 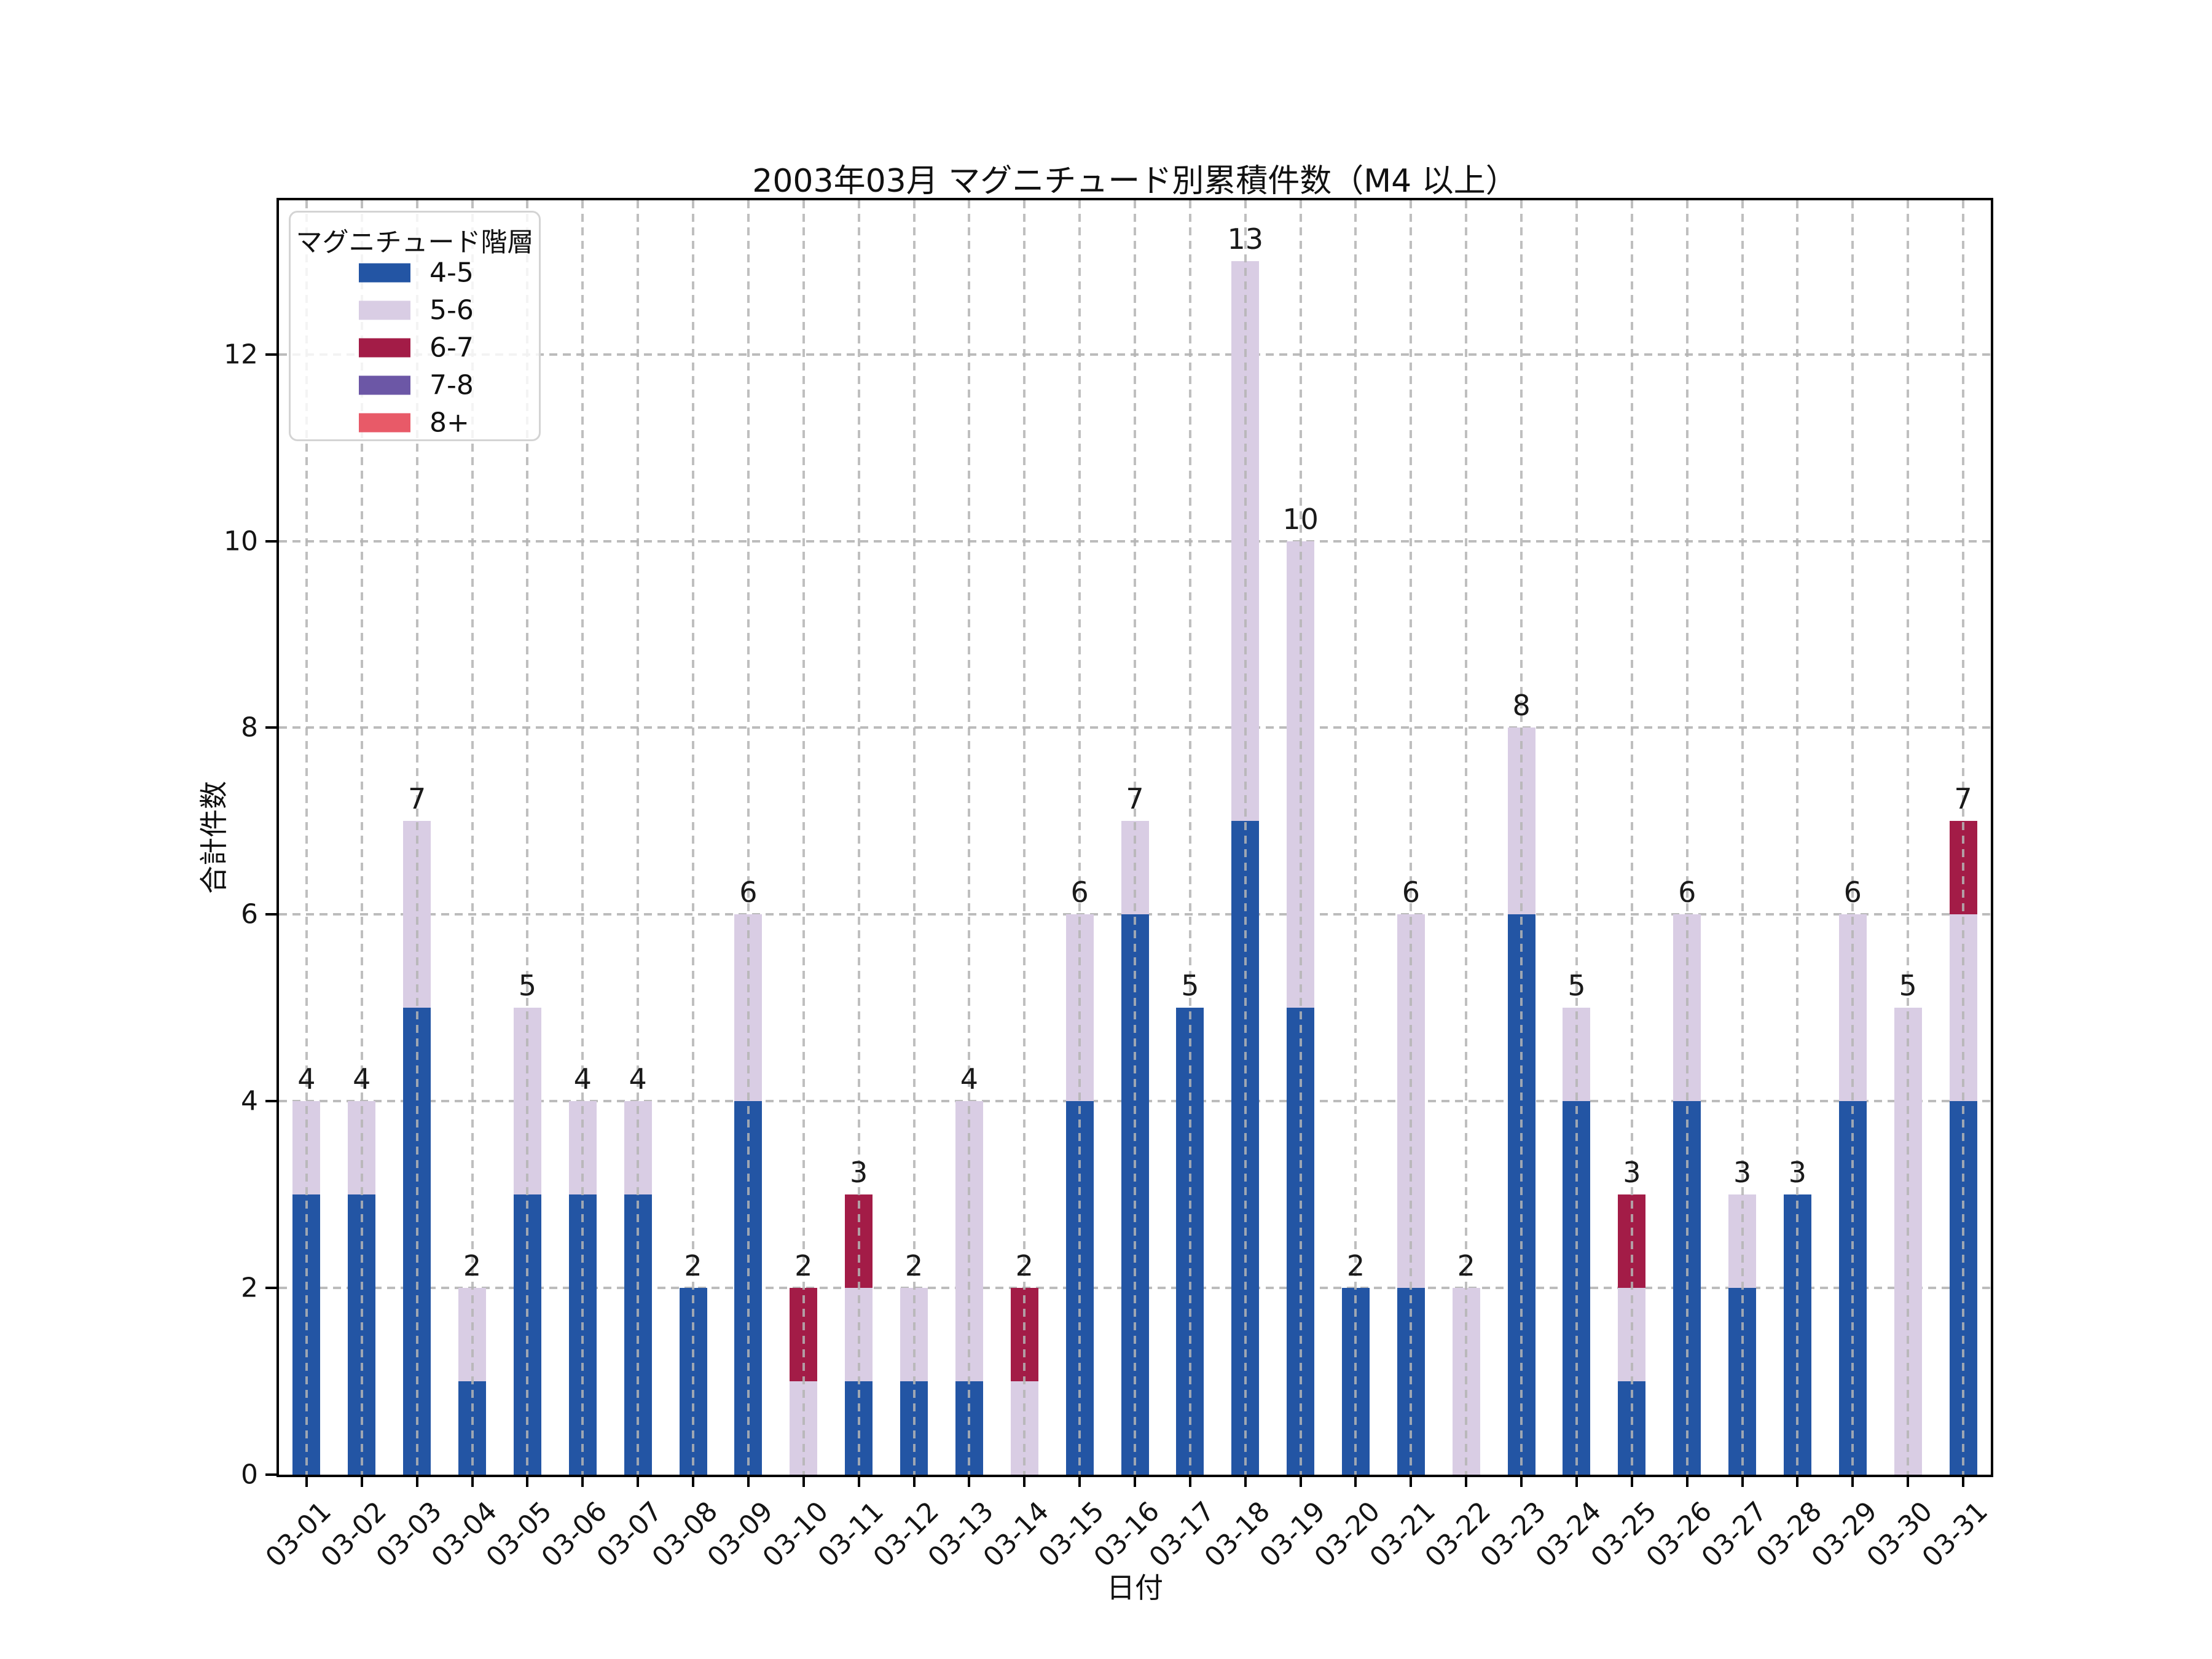 I want to click on bar-total-label-03-11: 3, so click(x=859, y=1173).